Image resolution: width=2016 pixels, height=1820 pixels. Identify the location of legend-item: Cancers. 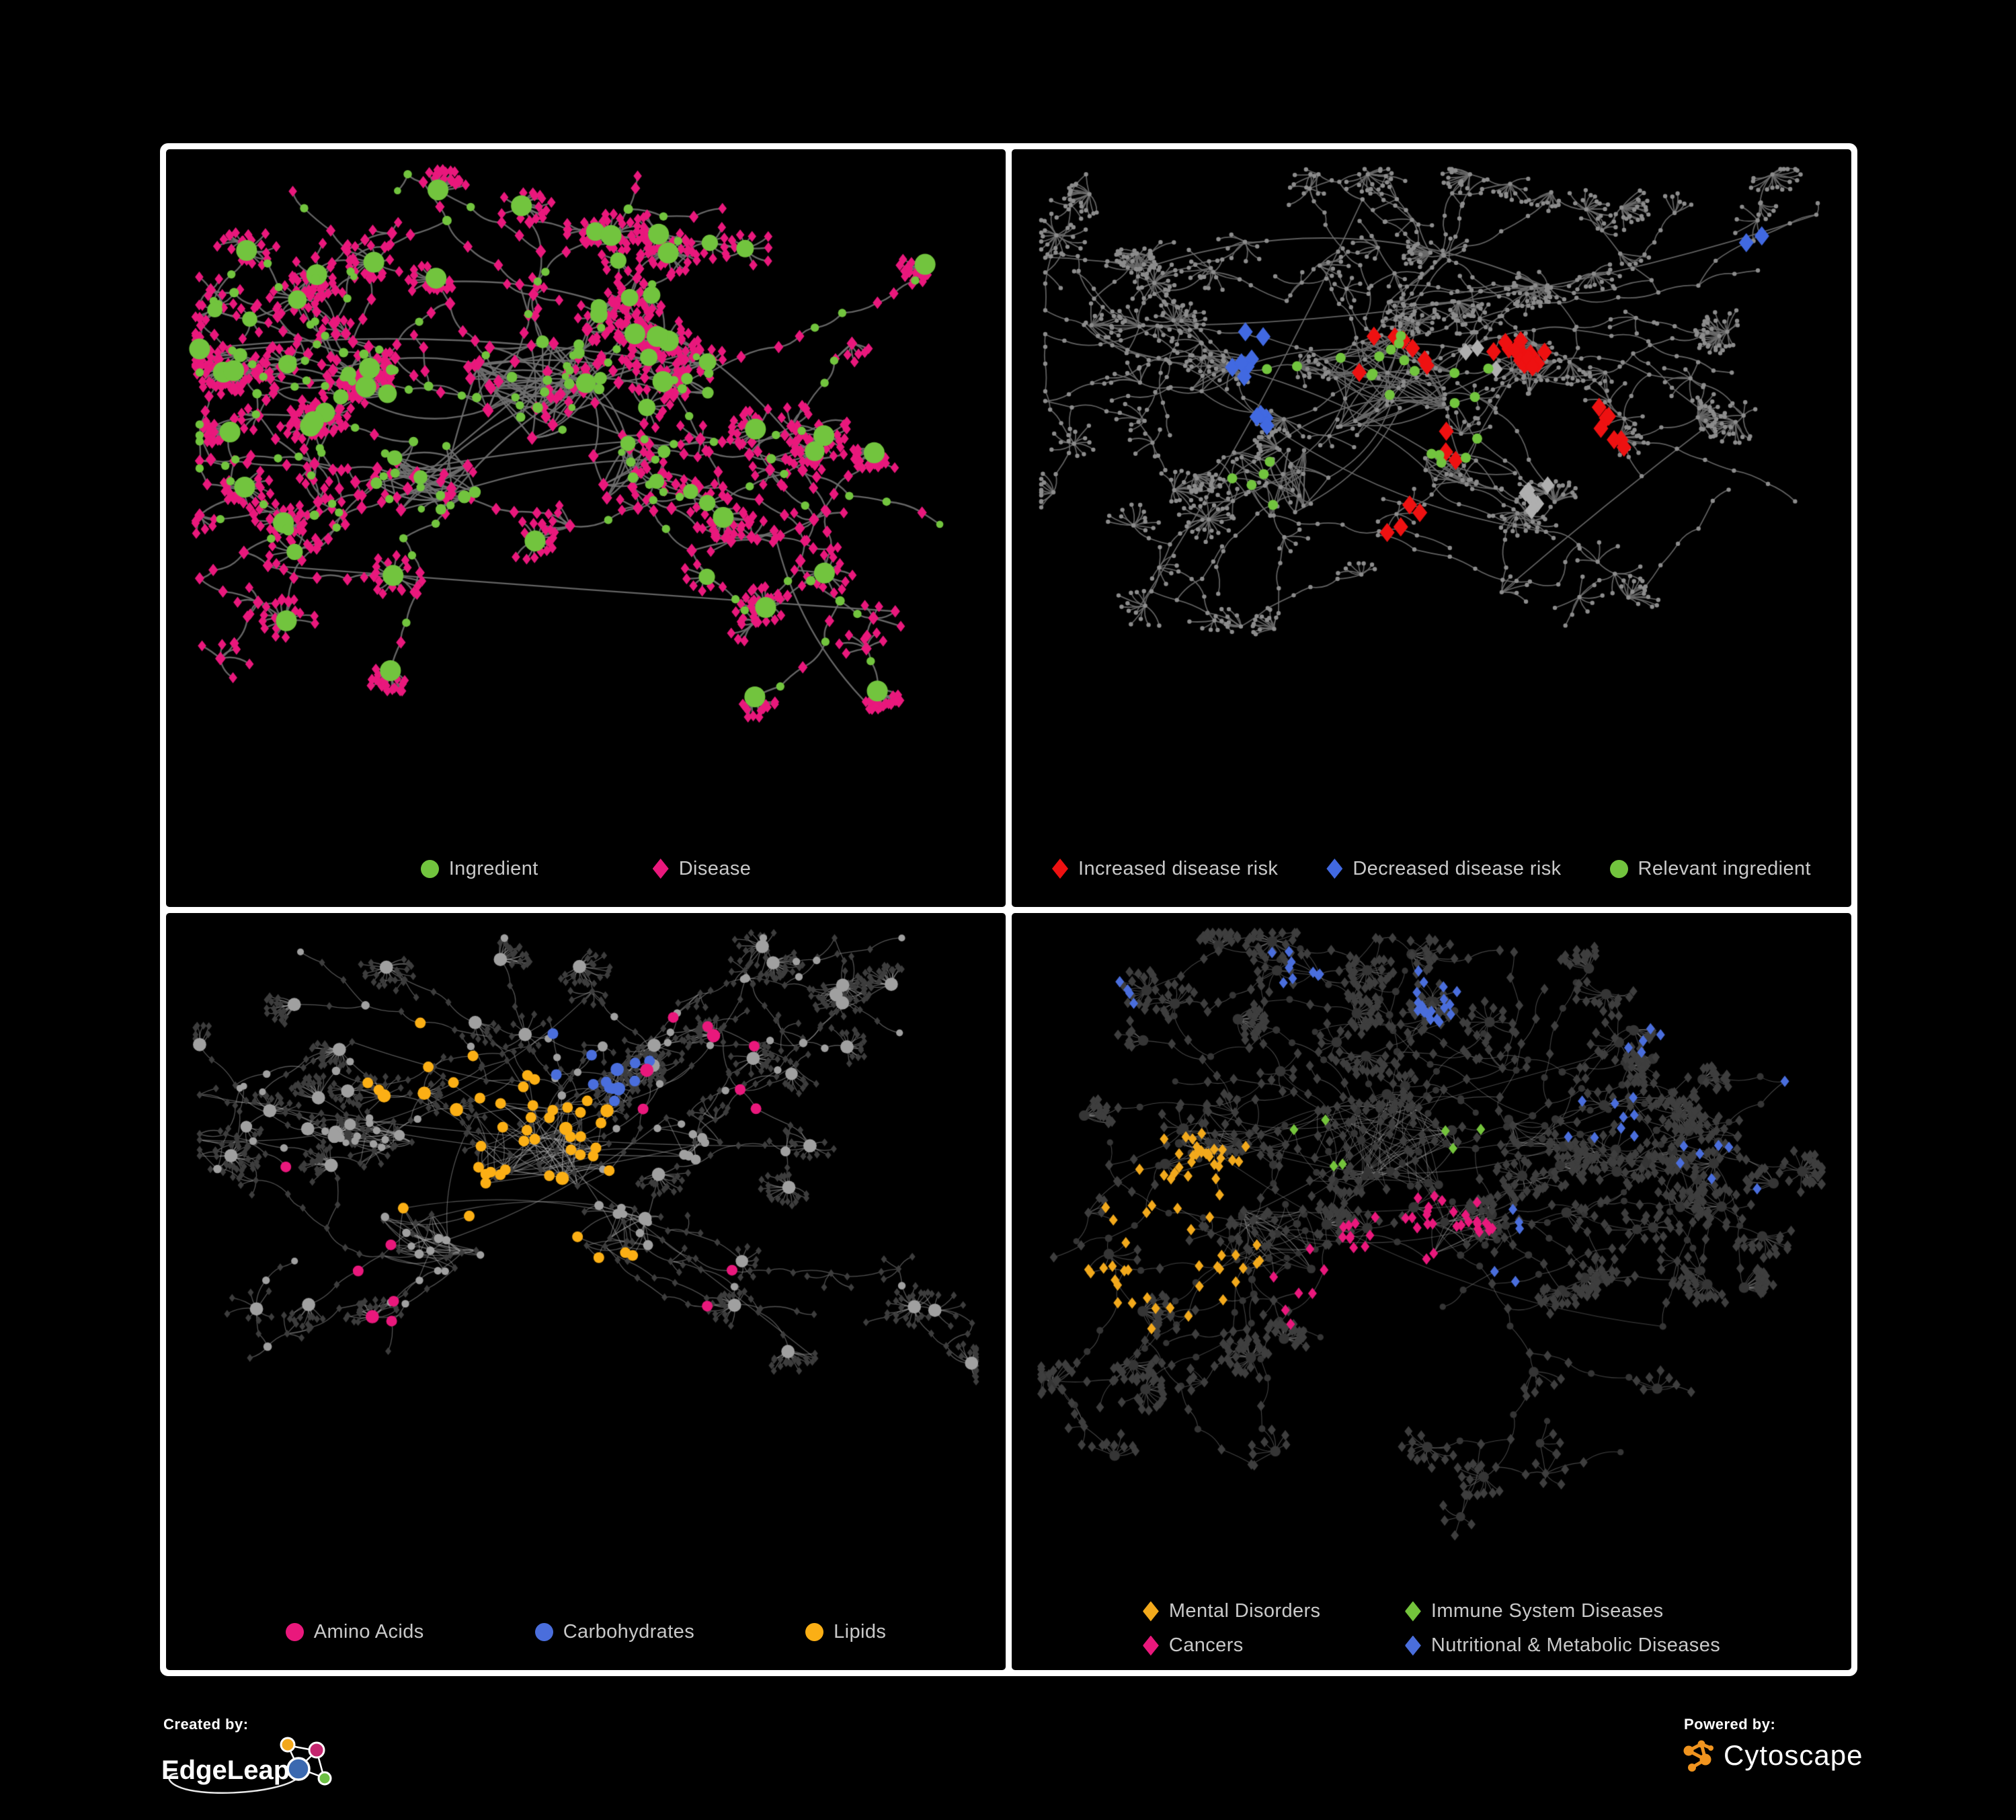
(1273, 1645).